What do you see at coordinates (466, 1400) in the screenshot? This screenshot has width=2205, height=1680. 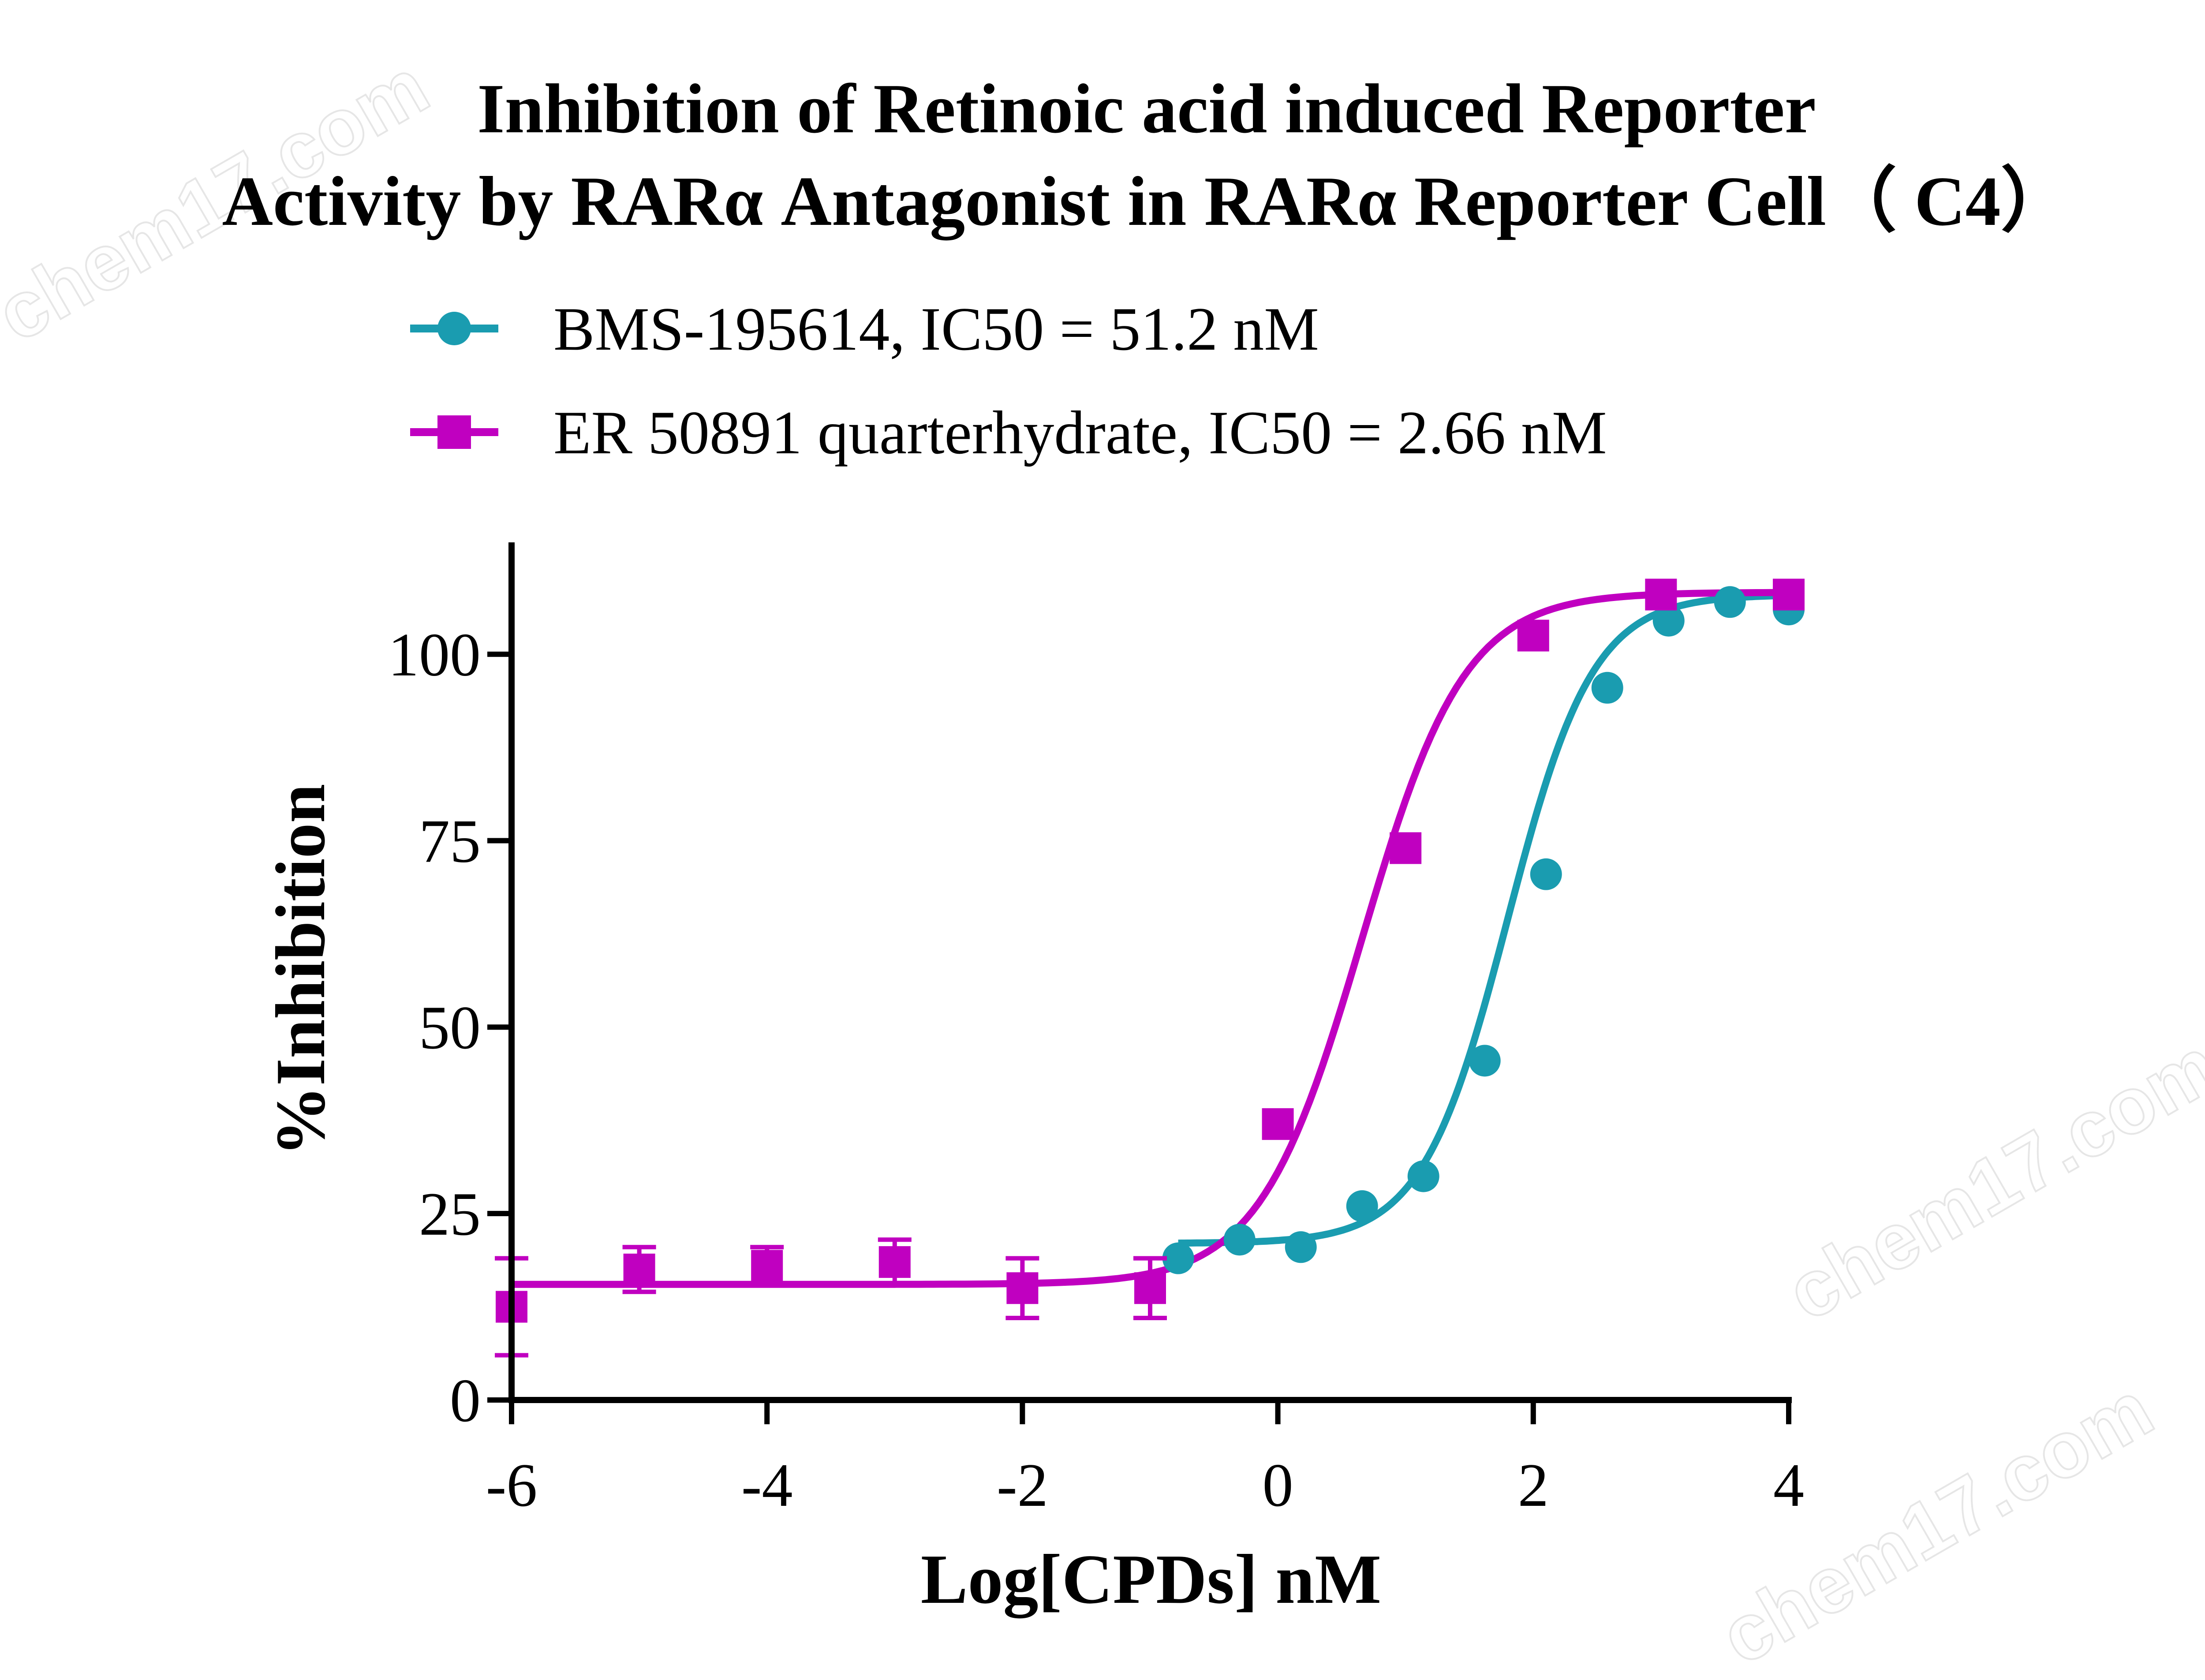 I see `y-tick-label: 0` at bounding box center [466, 1400].